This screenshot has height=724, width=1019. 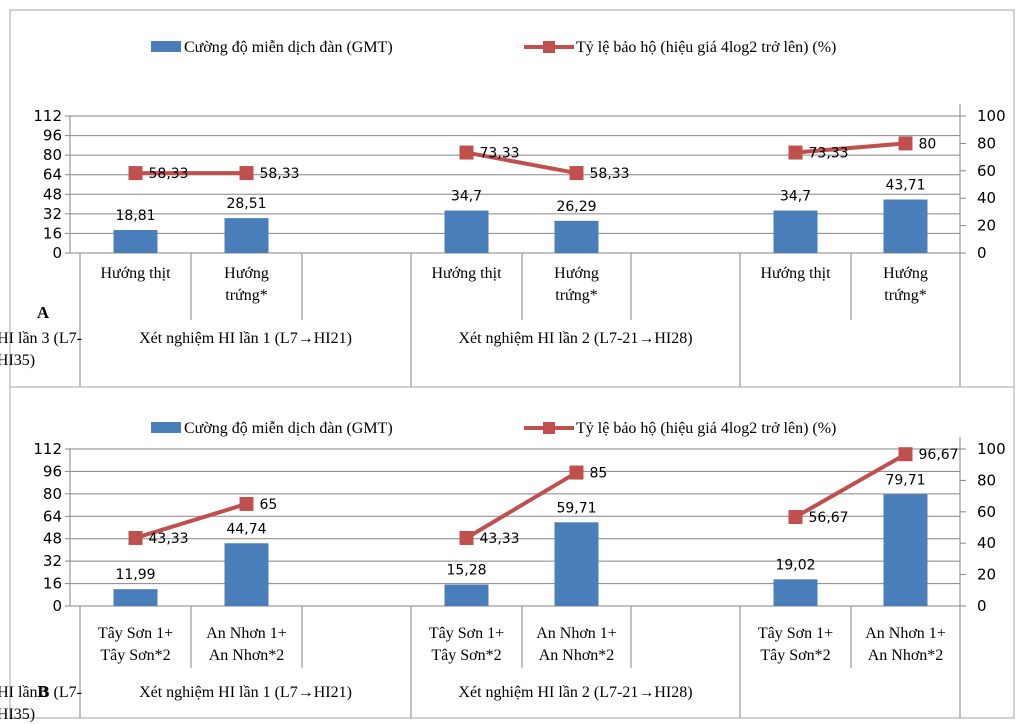 I want to click on line-value-label: 43,33, so click(x=169, y=539).